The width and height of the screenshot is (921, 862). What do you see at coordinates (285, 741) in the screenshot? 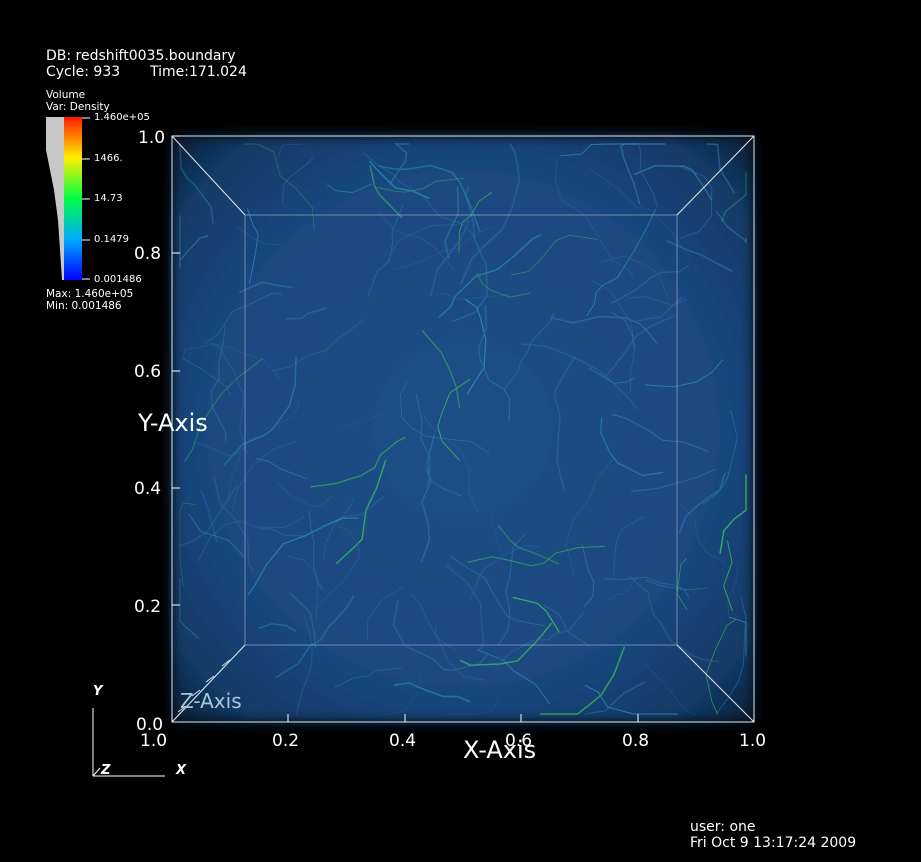
I see `x-tick-label: 0.2` at bounding box center [285, 741].